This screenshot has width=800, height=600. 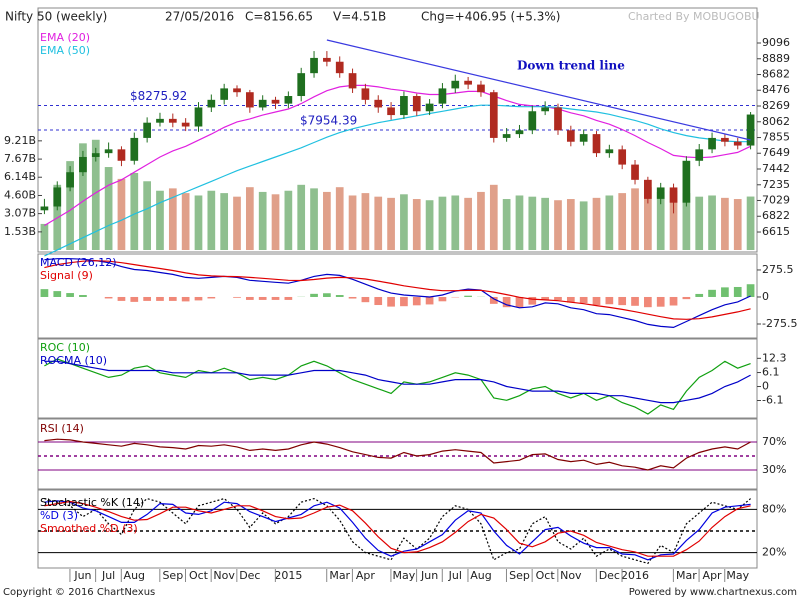 What do you see at coordinates (686, 575) in the screenshot?
I see `x-tick-label: Mar` at bounding box center [686, 575].